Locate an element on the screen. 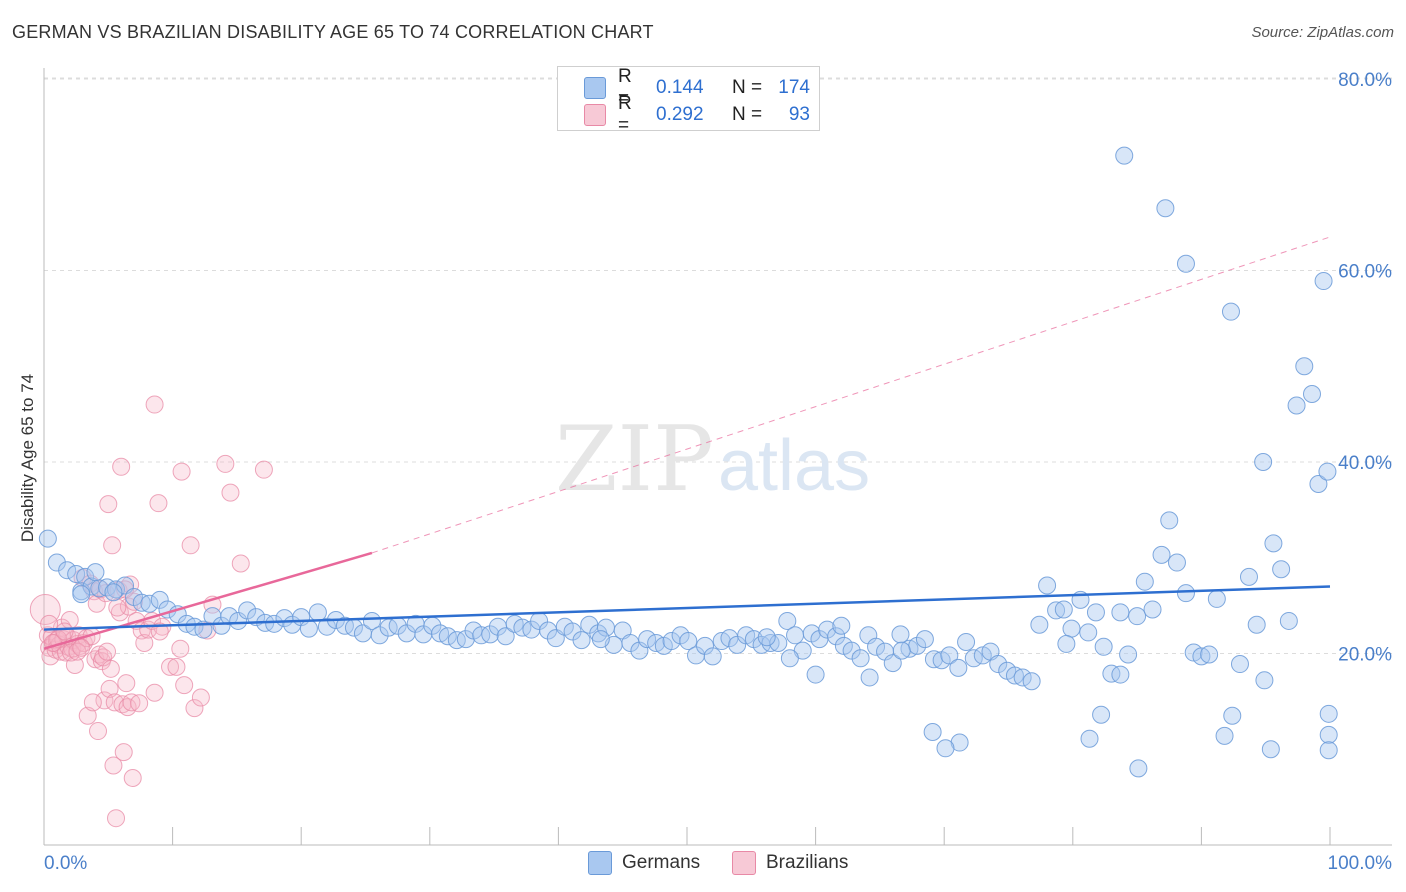 The image size is (1406, 892). legend-r-value-brazilians: 0.292 is located at coordinates (680, 114).